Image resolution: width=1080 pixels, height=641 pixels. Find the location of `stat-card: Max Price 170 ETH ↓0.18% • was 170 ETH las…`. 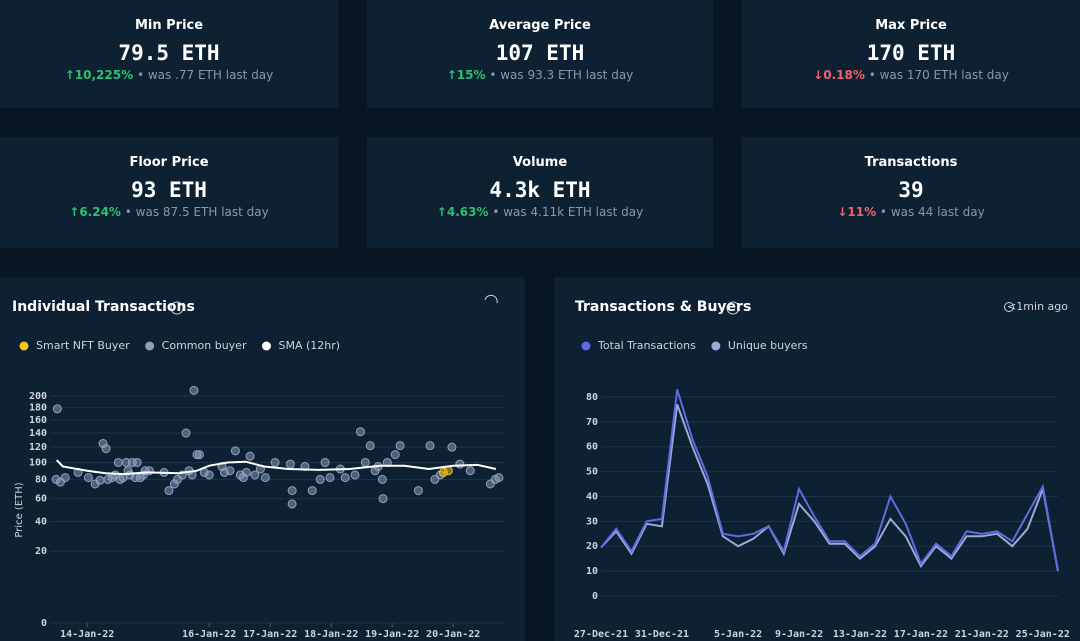

stat-card: Max Price 170 ETH ↓0.18% • was 170 ETH las… is located at coordinates (911, 54).